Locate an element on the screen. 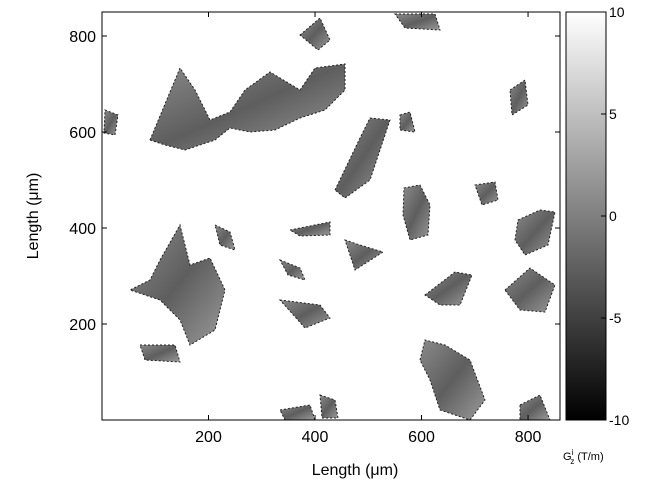  colorbar-label: Gi z (T/m) is located at coordinates (583, 457).